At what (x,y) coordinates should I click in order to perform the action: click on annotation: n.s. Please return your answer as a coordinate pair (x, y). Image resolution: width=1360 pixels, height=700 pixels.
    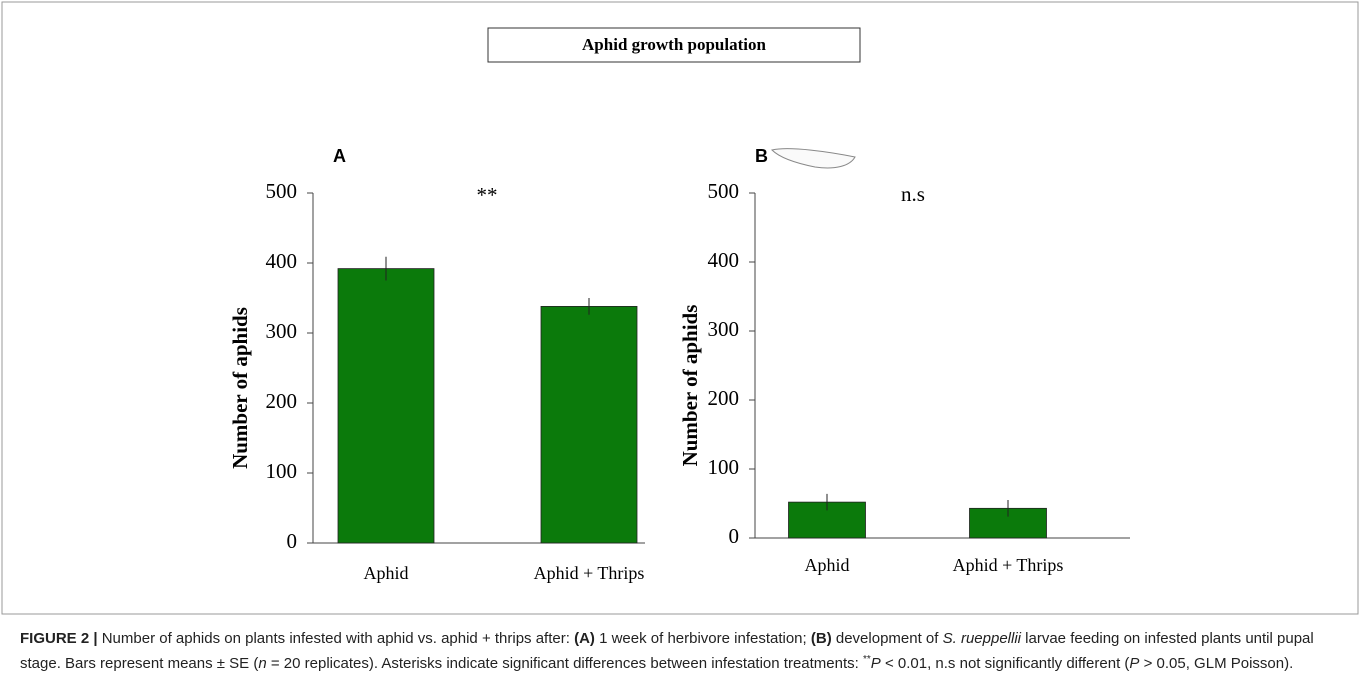
    Looking at the image, I should click on (913, 194).